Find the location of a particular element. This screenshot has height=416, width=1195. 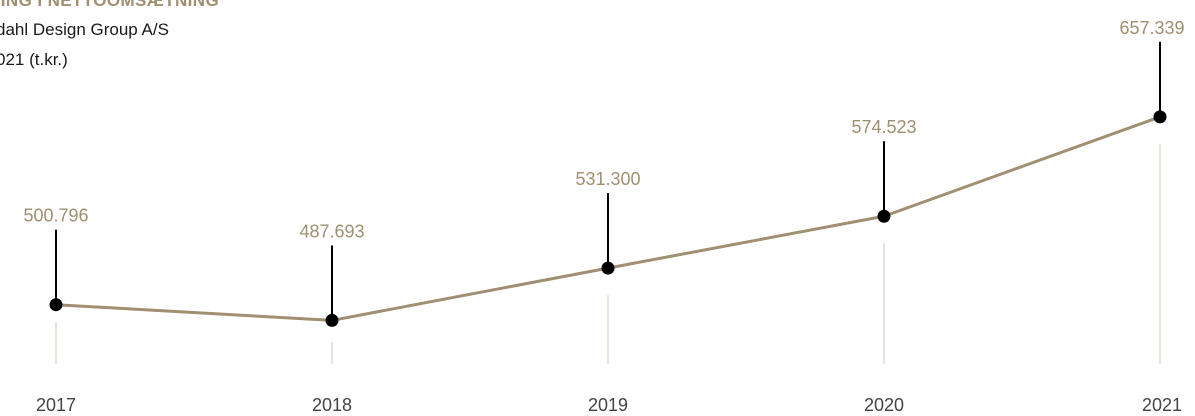

data-label-2017: 500.796 is located at coordinates (55, 216).